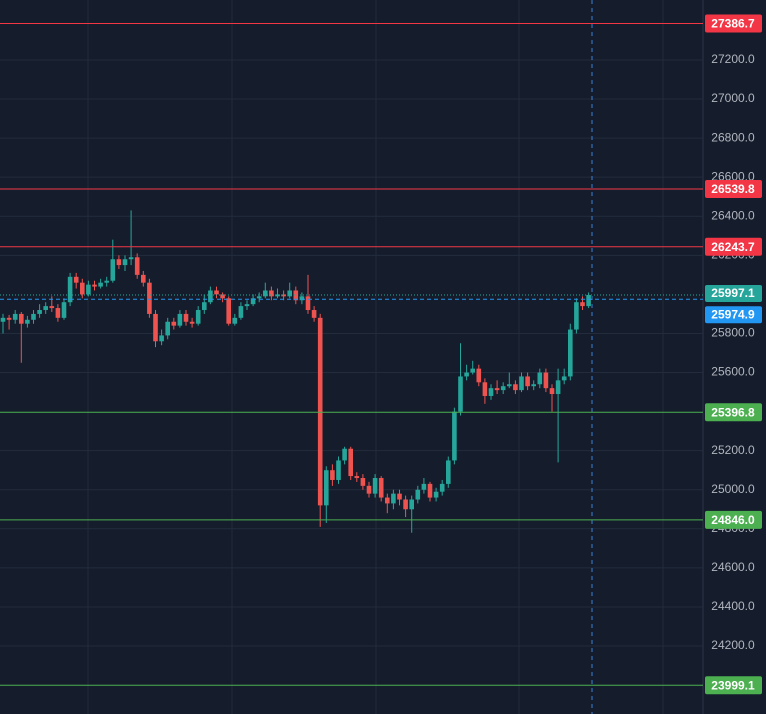 The height and width of the screenshot is (714, 766). I want to click on level-label: 24846.0, so click(733, 520).